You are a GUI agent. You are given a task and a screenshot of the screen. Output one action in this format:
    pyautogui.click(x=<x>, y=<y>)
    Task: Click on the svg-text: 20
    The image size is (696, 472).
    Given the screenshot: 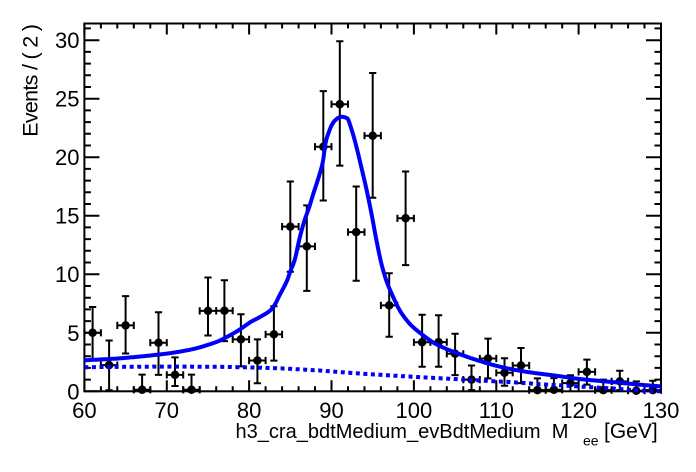 What is the action you would take?
    pyautogui.click(x=67, y=157)
    